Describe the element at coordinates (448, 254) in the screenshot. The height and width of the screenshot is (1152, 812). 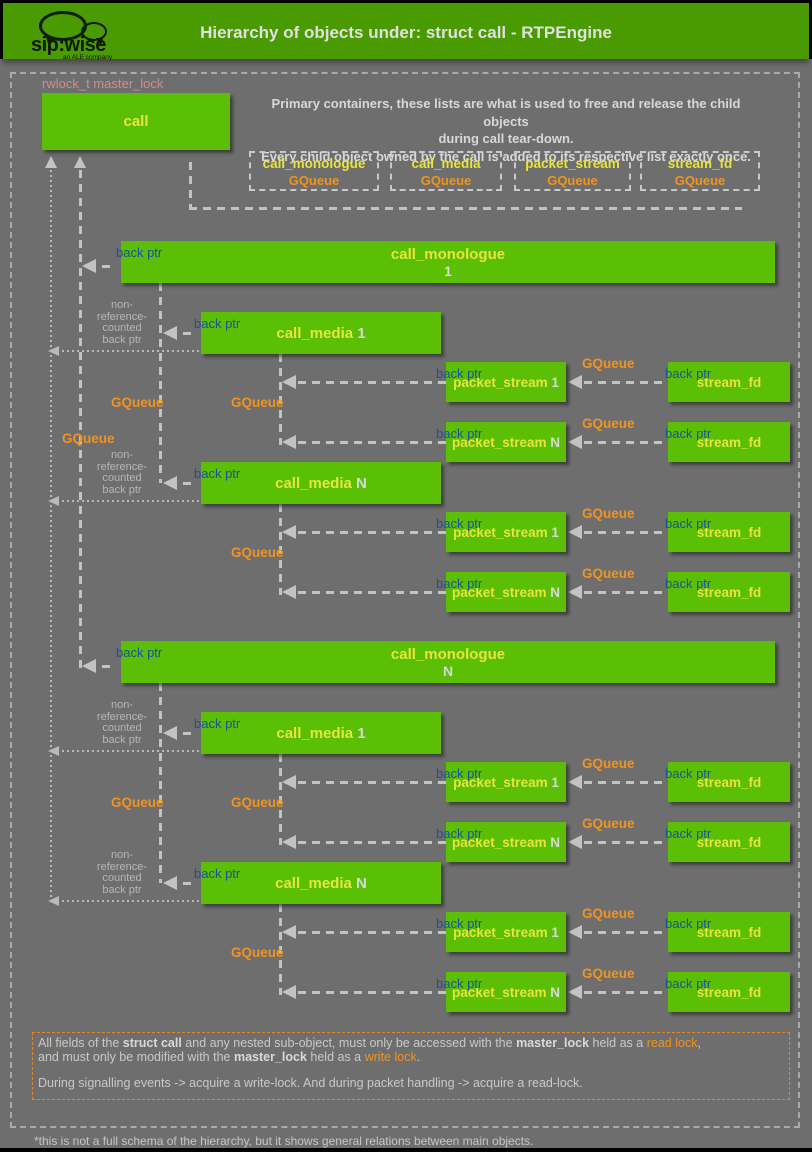
I see `monologue-name: call_monologue` at that location.